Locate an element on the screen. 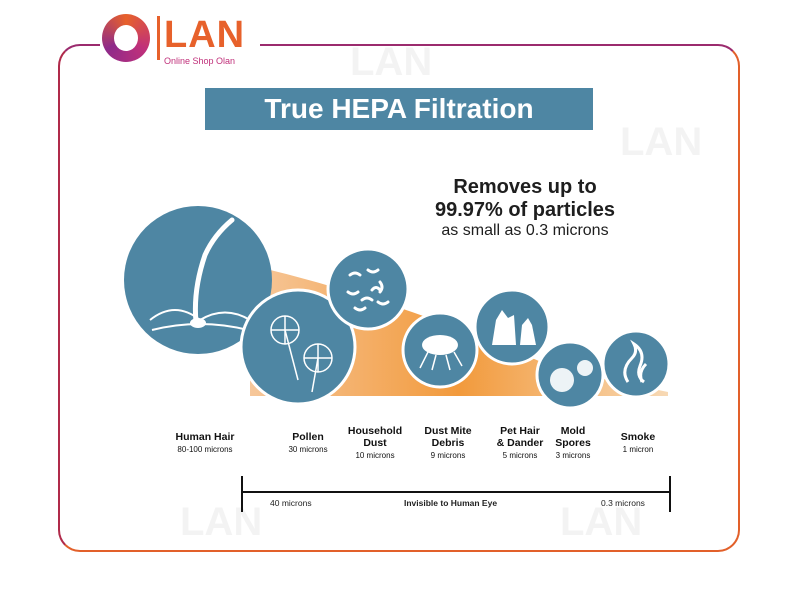  page-title: True HEPA Filtration is located at coordinates (399, 108).